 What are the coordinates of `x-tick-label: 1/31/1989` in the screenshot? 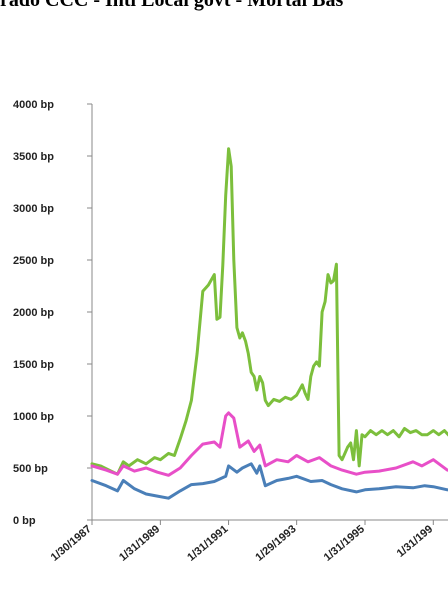 It's located at (139, 543).